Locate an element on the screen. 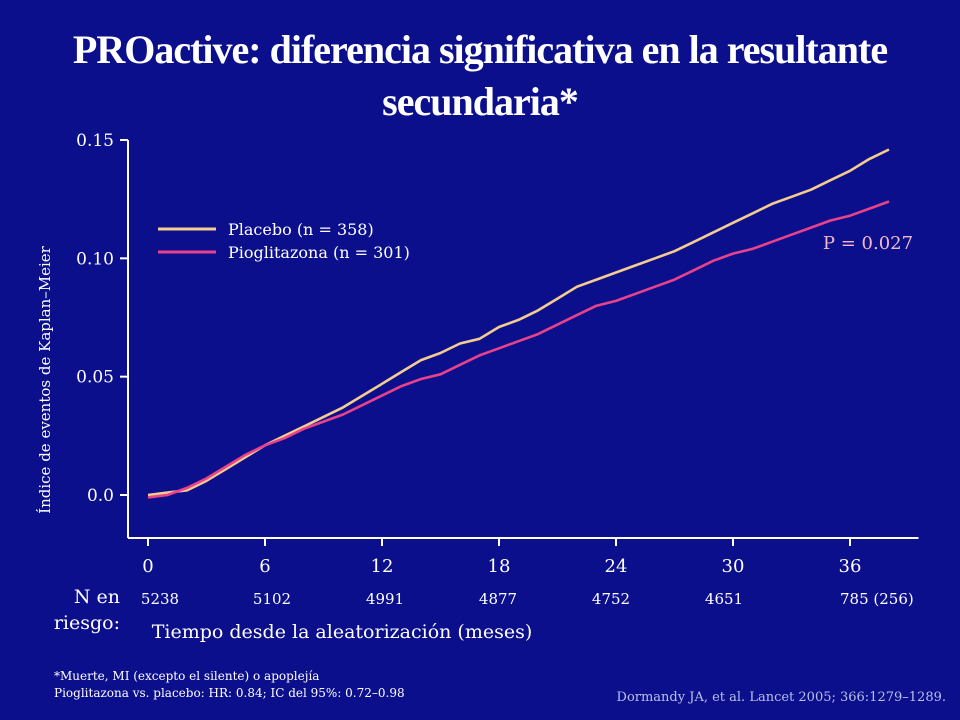 This screenshot has width=960, height=720. x-tick-label: 18 is located at coordinates (499, 566).